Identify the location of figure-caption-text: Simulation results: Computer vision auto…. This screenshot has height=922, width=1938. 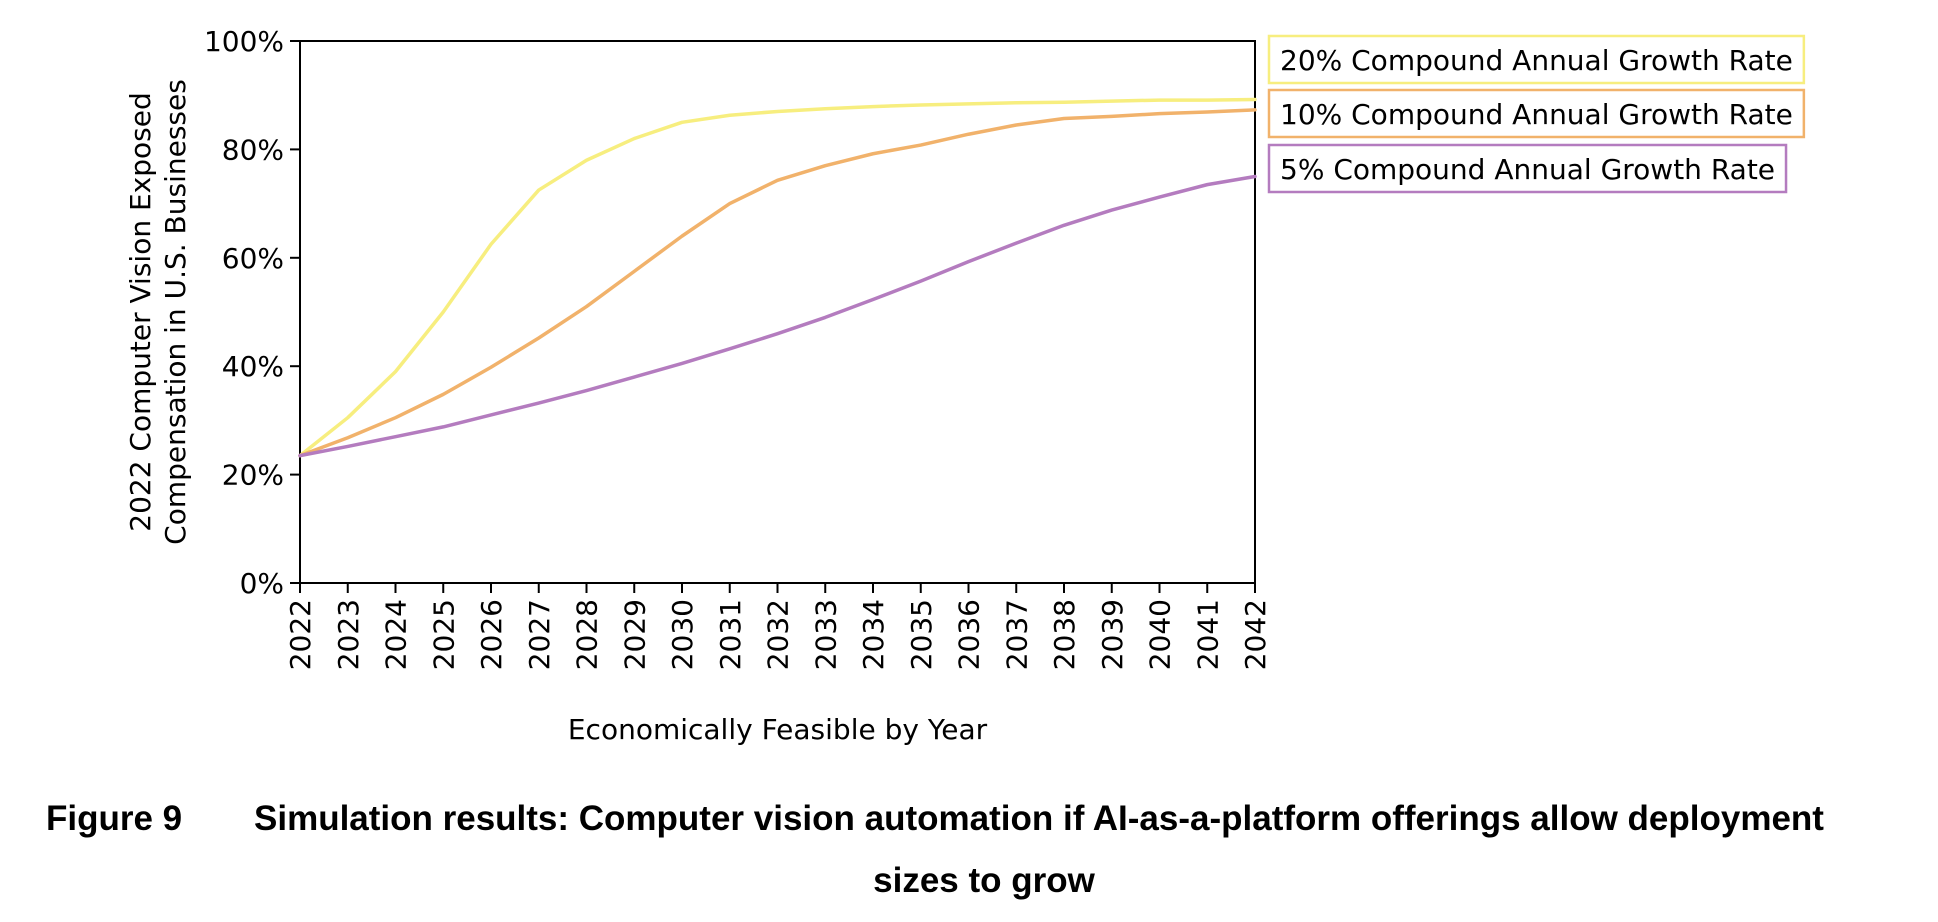
(1084, 850).